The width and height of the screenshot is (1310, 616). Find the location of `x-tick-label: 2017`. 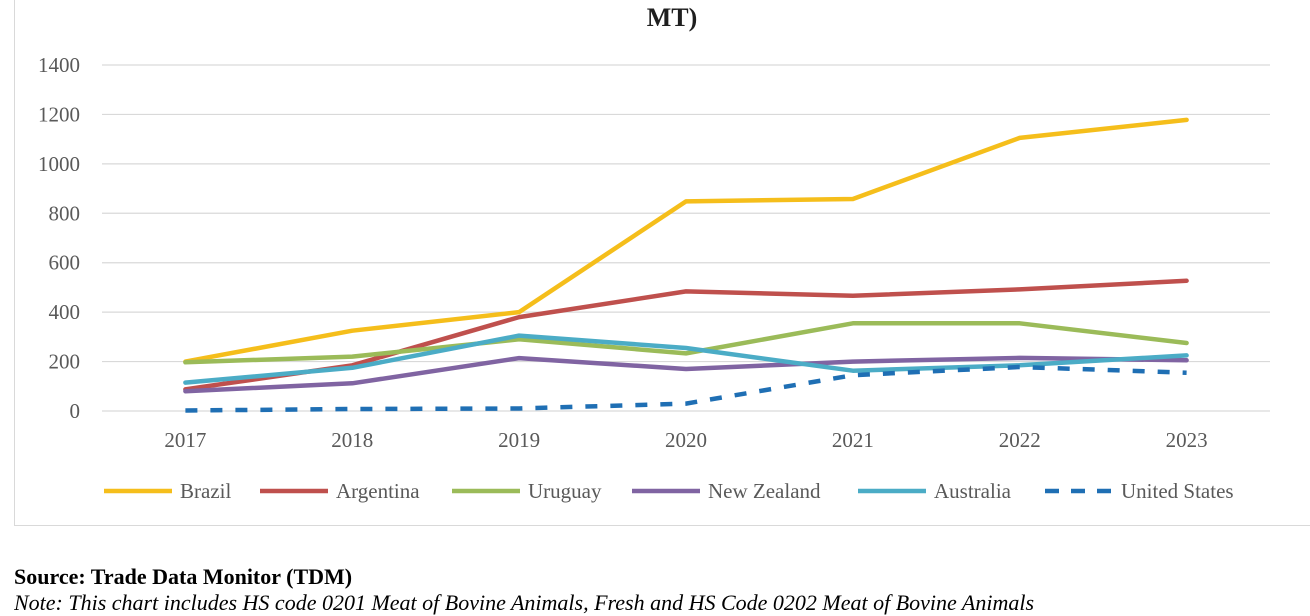

x-tick-label: 2017 is located at coordinates (185, 440).